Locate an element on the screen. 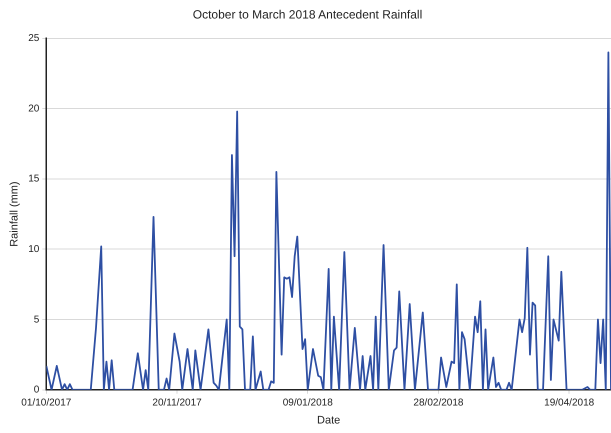 This screenshot has width=611, height=433. x-axis-title: Date is located at coordinates (328, 420).